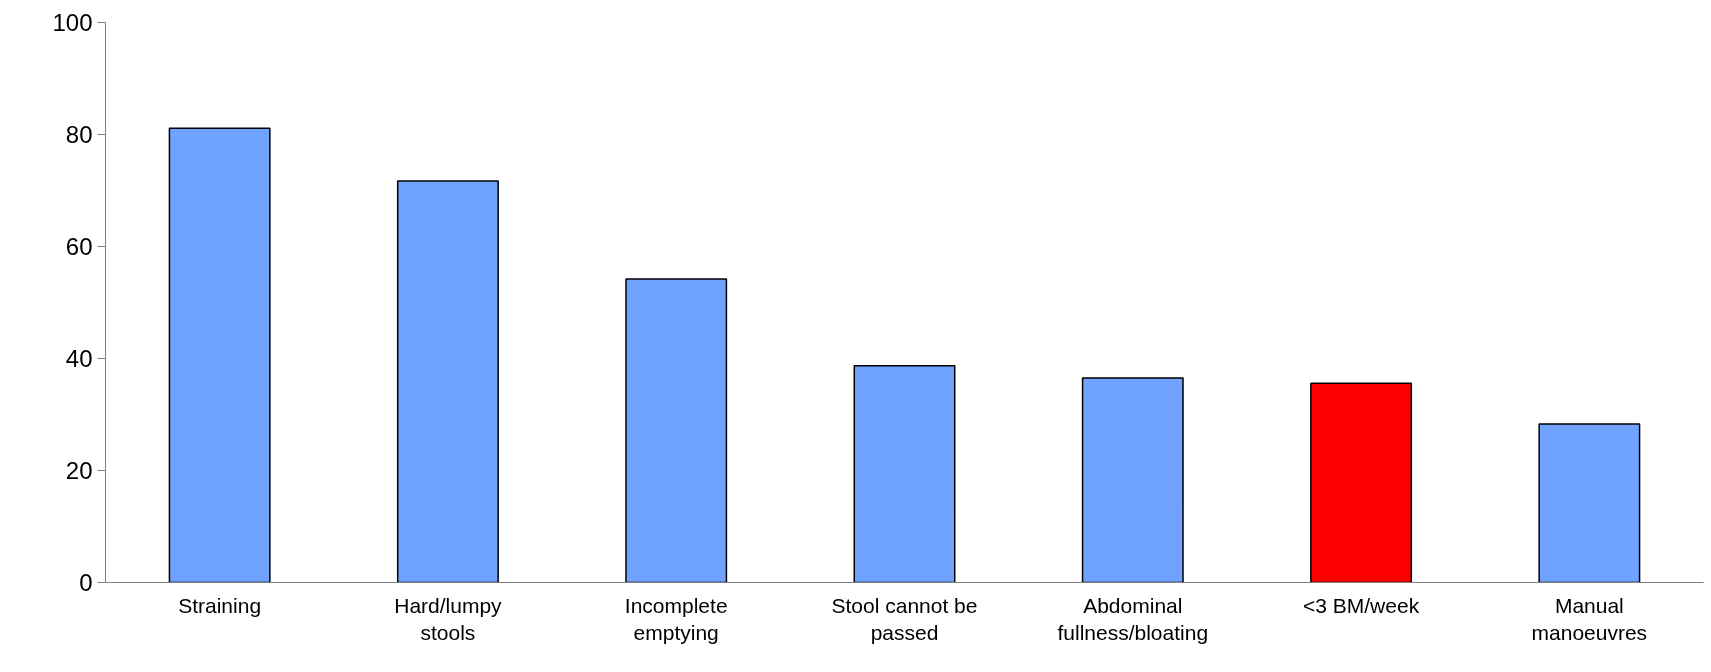  Describe the element at coordinates (904, 619) in the screenshot. I see `x-tick-label: Stool cannot be passed` at that location.